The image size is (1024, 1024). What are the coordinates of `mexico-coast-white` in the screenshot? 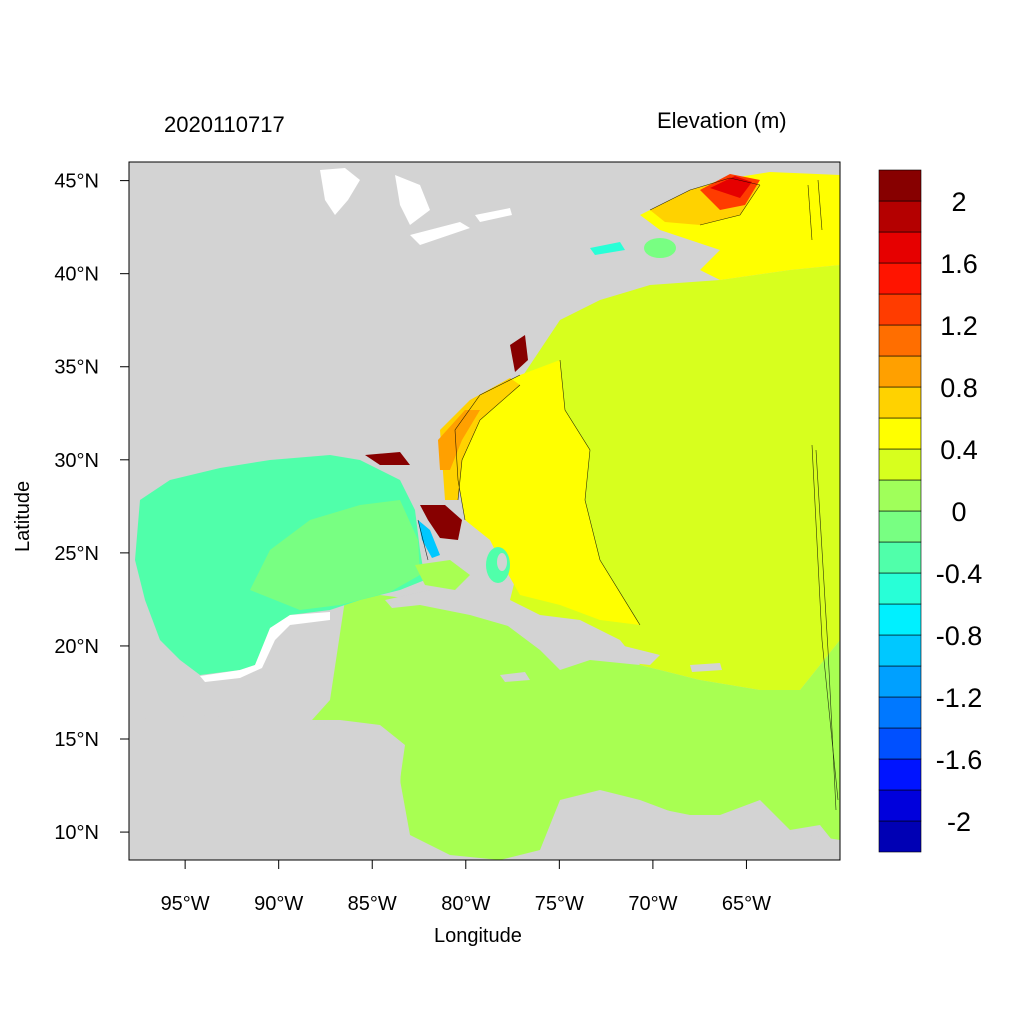 It's located at (265, 647).